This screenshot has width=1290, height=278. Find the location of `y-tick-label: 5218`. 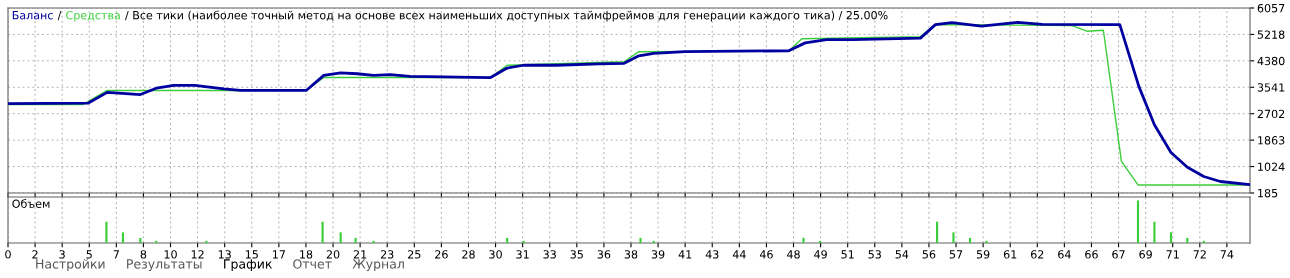

y-tick-label: 5218 is located at coordinates (1271, 34).